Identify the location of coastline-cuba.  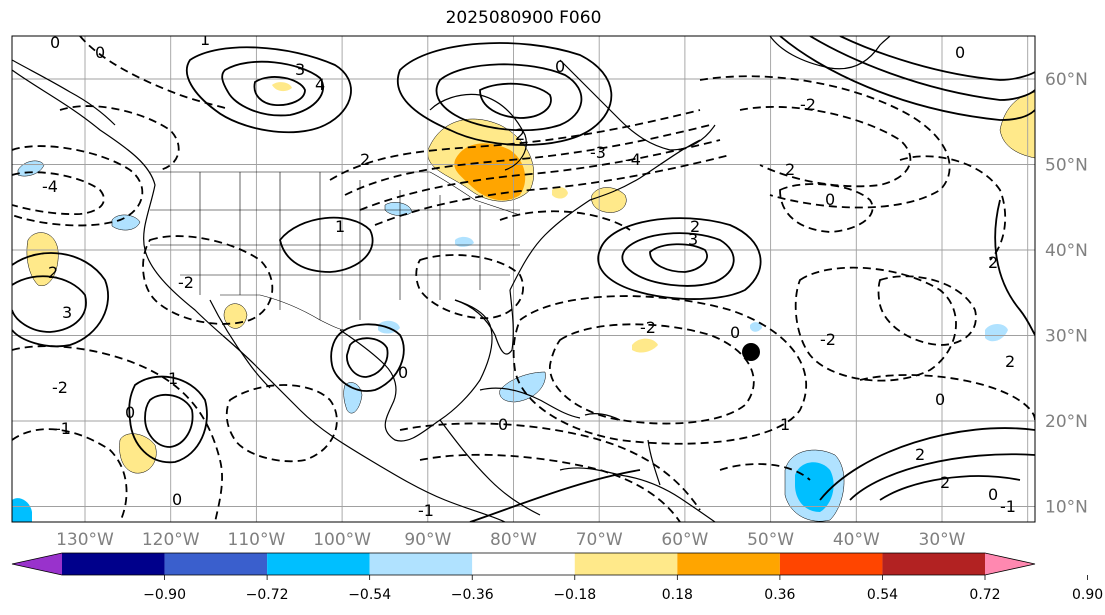
(530, 403).